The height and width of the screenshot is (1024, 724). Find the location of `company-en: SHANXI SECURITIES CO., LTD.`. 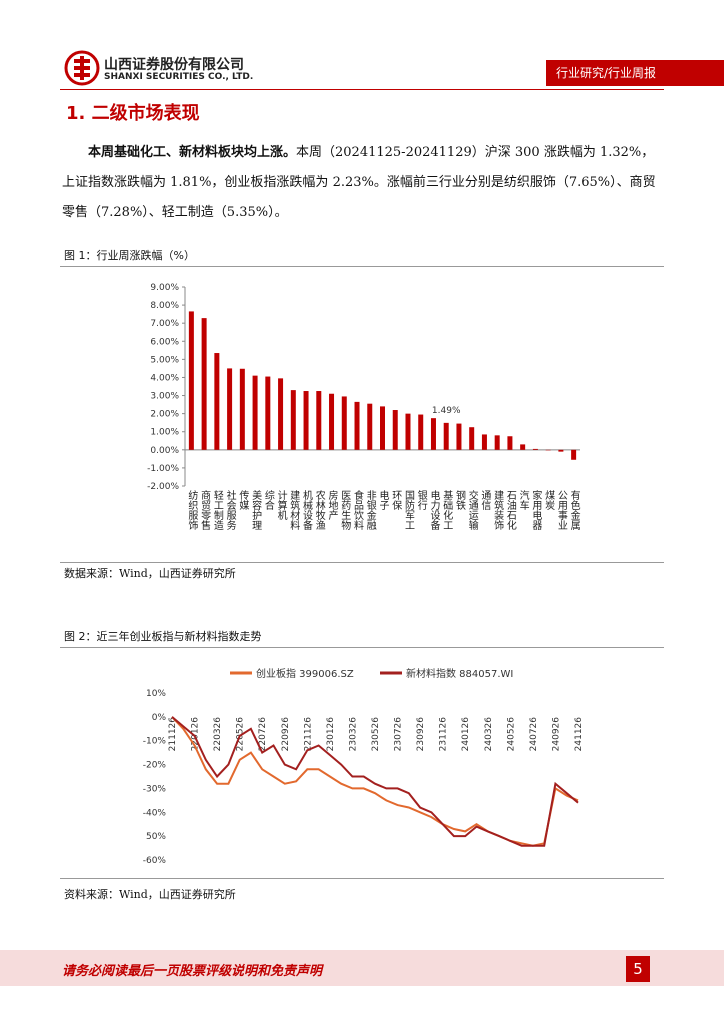

company-en: SHANXI SECURITIES CO., LTD. is located at coordinates (179, 77).